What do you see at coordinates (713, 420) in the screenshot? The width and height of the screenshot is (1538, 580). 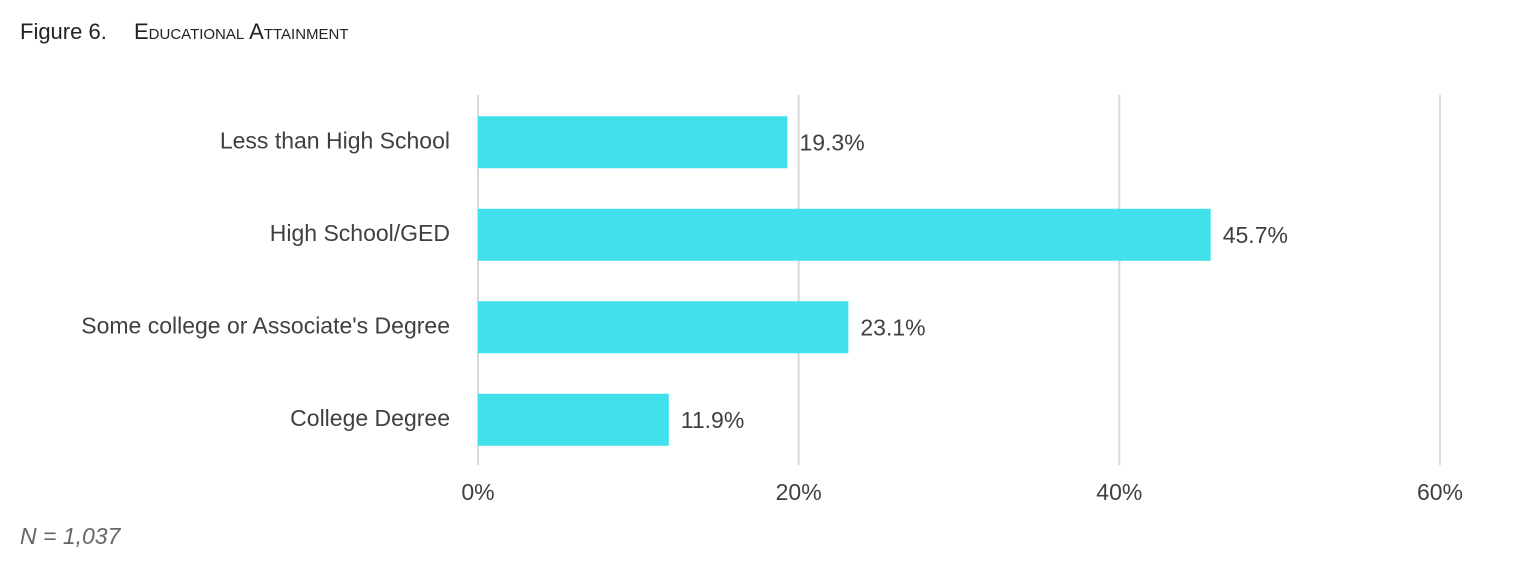 I see `value-label: 11.9%` at bounding box center [713, 420].